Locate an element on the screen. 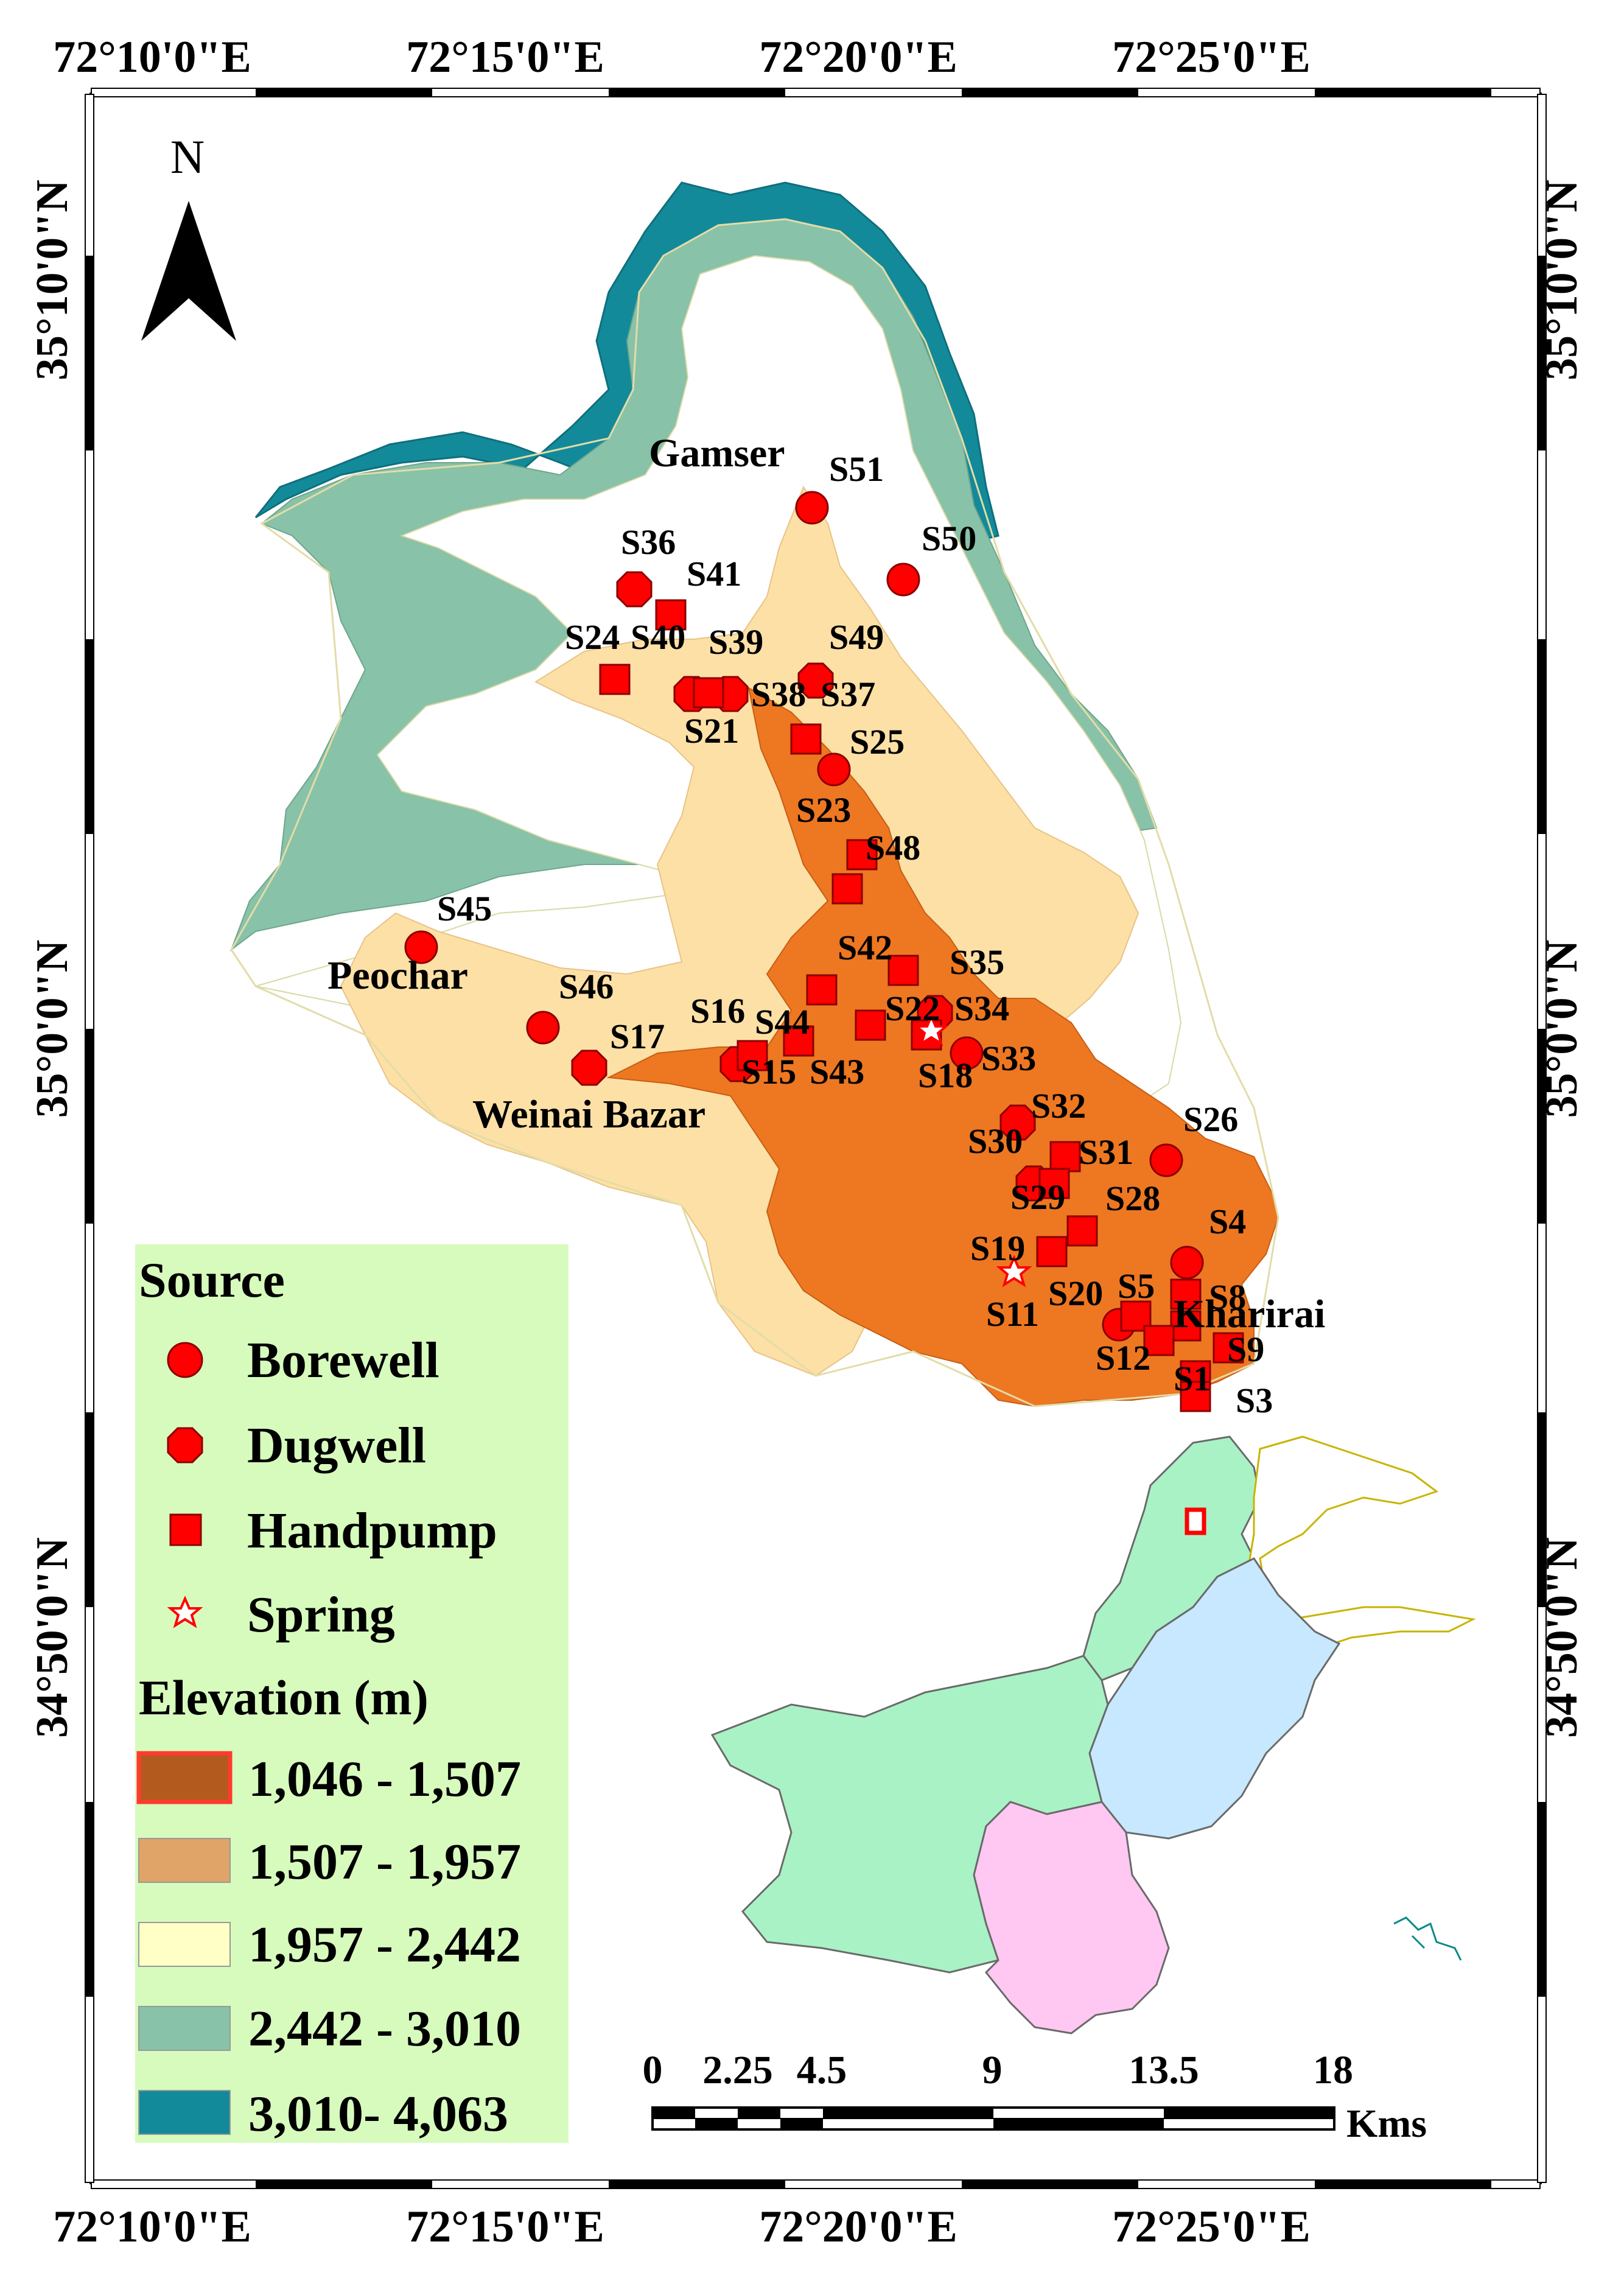 The width and height of the screenshot is (1624, 2278). sample-label: S15 is located at coordinates (768, 1072).